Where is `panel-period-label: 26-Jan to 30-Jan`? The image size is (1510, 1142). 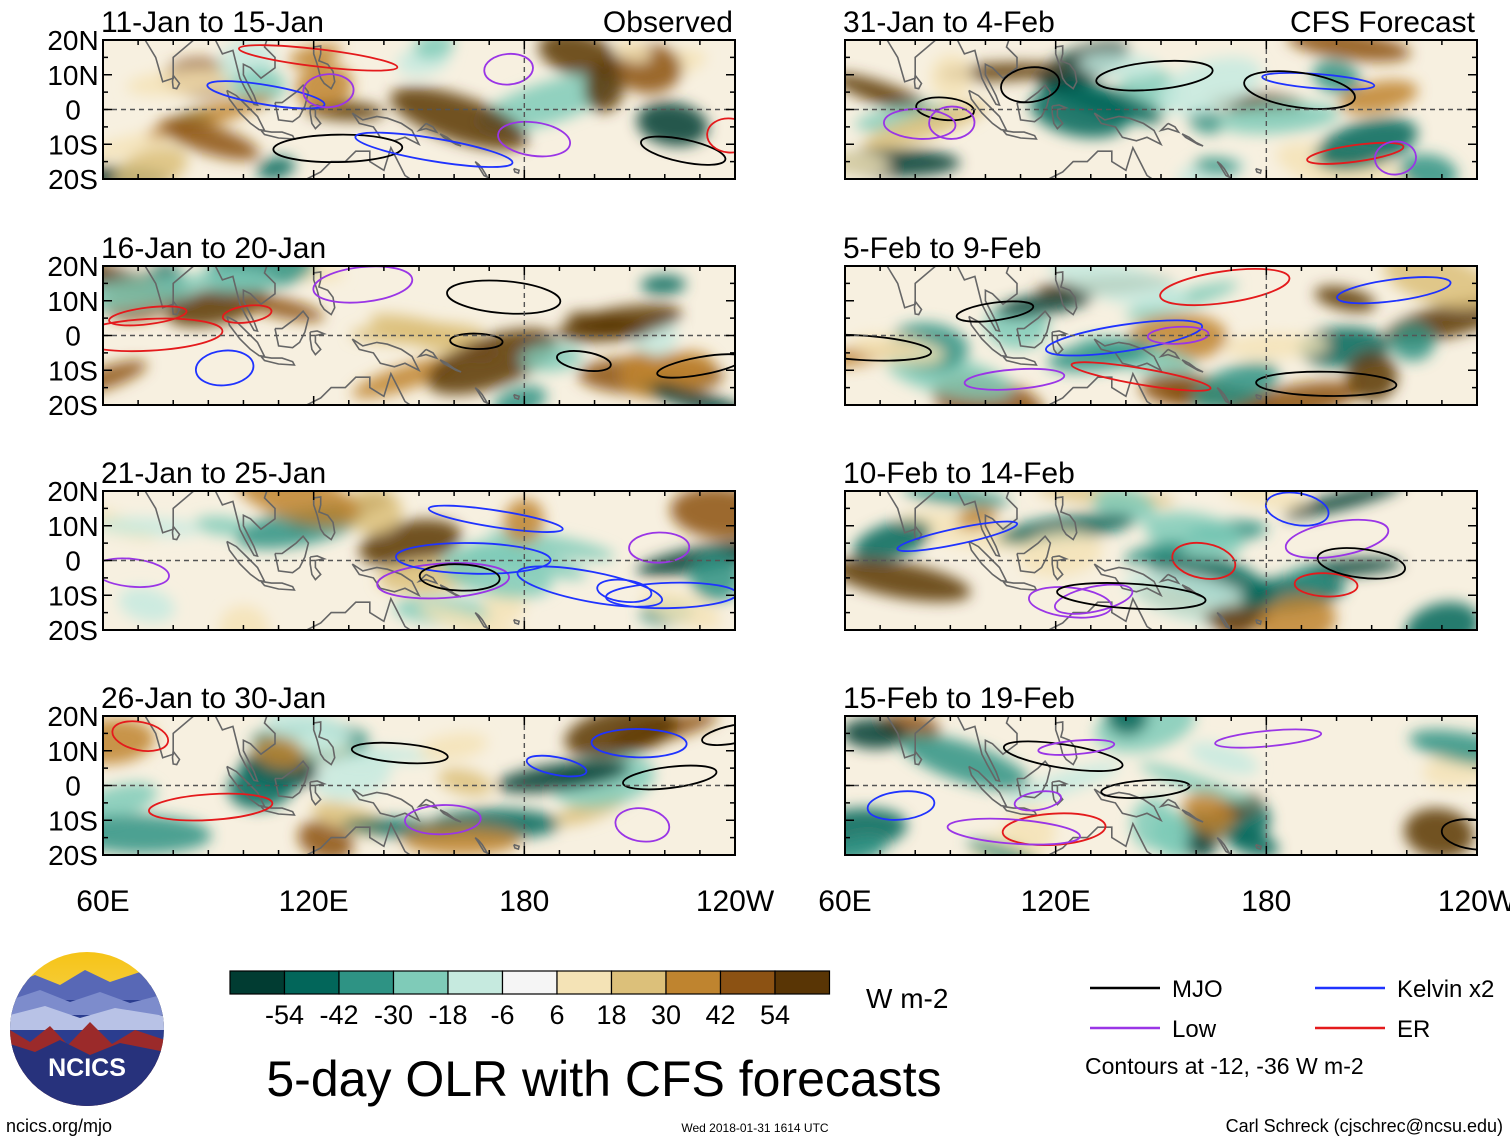 panel-period-label: 26-Jan to 30-Jan is located at coordinates (213, 698).